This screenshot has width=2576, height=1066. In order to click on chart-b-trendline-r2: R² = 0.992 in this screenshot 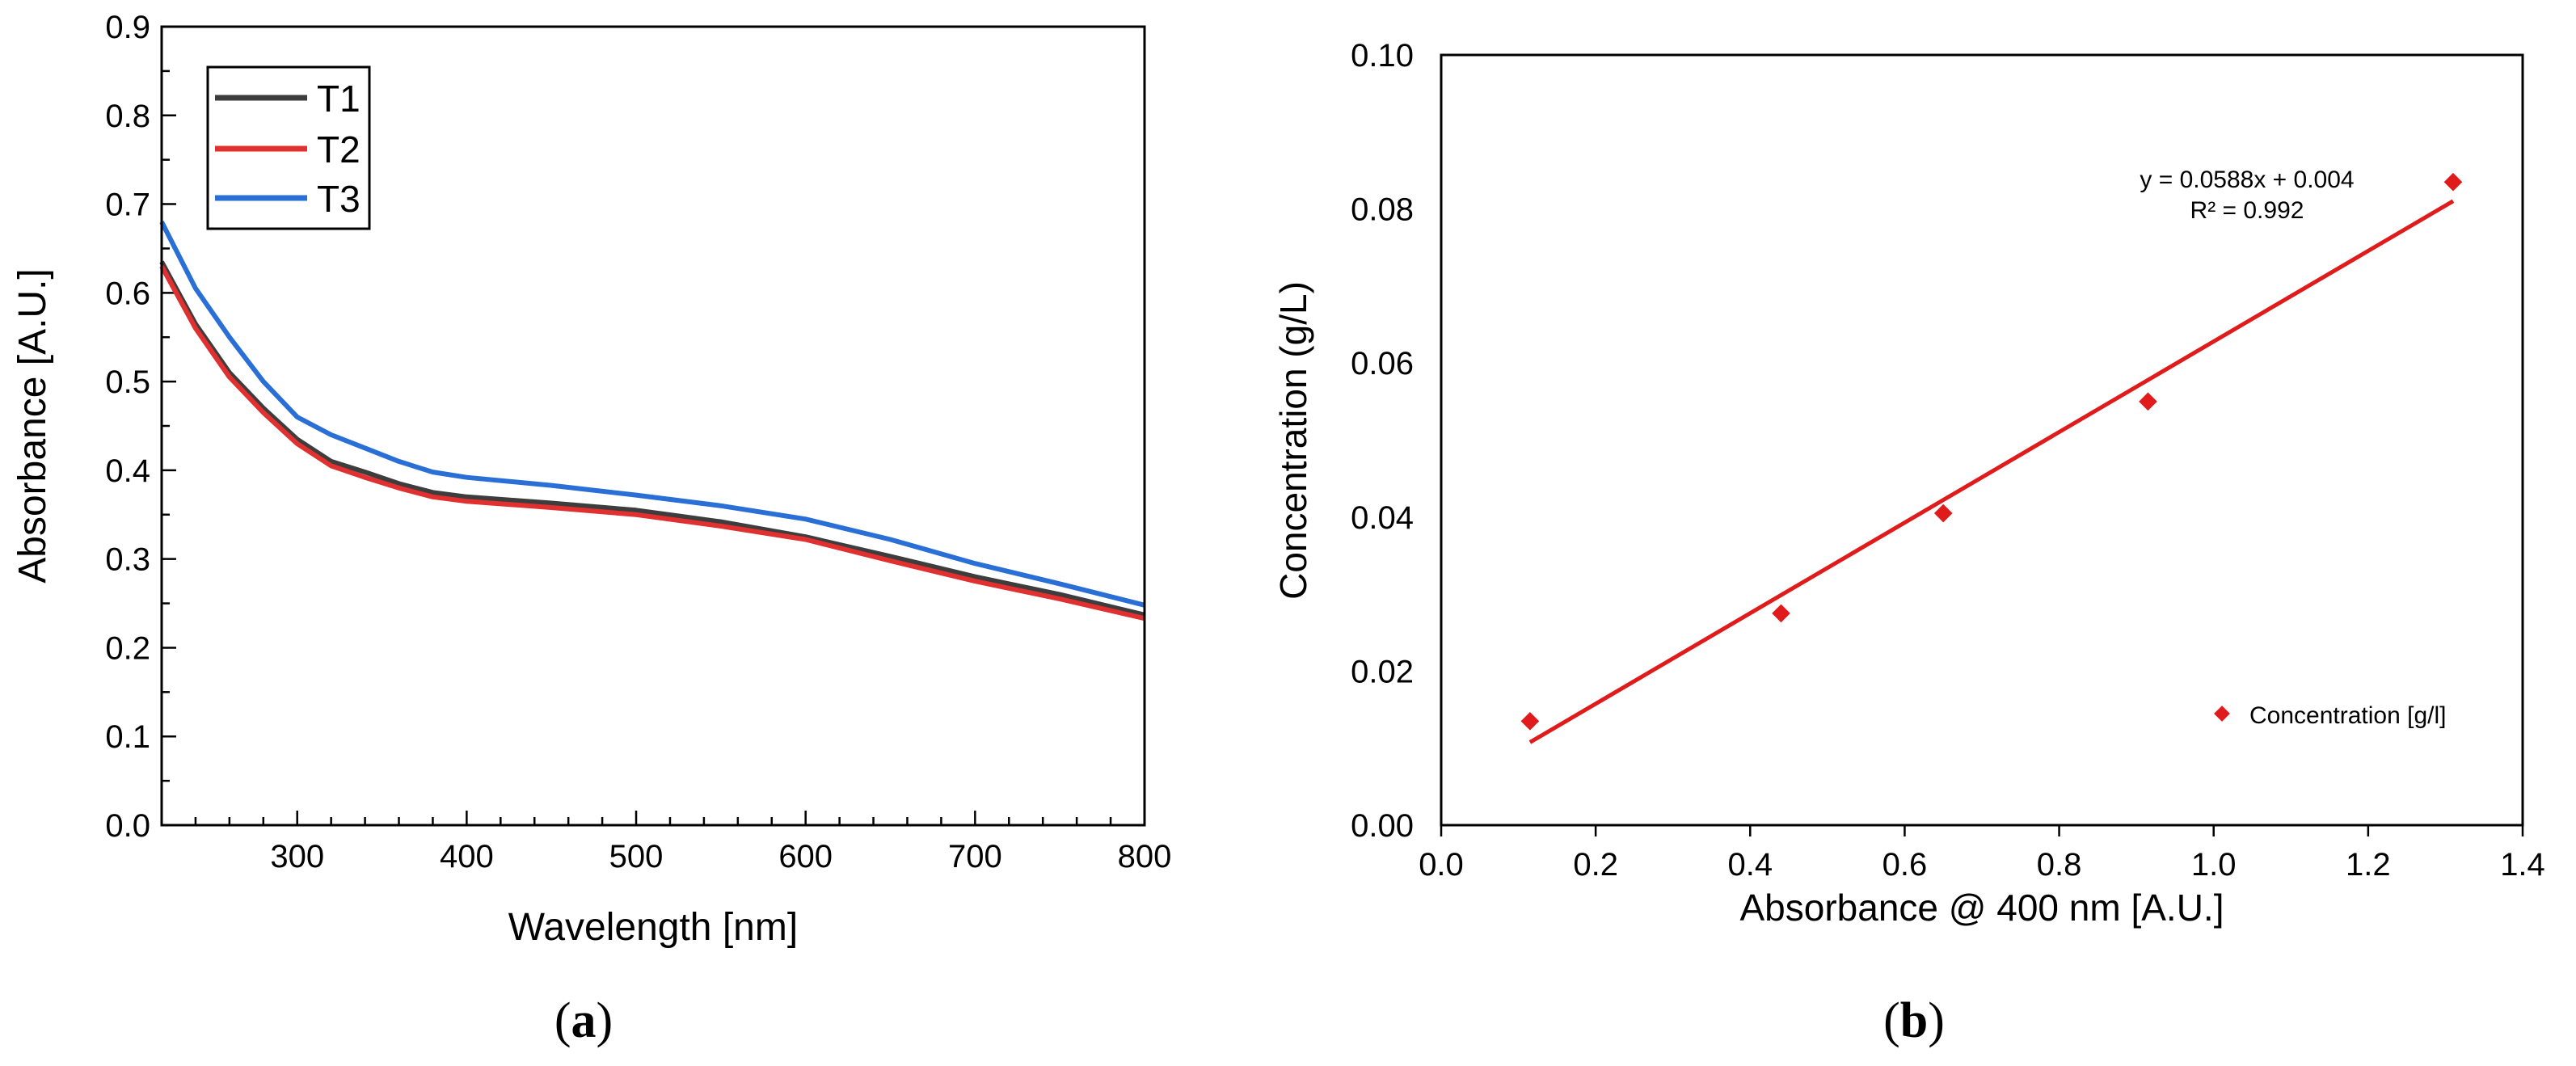, I will do `click(2247, 210)`.